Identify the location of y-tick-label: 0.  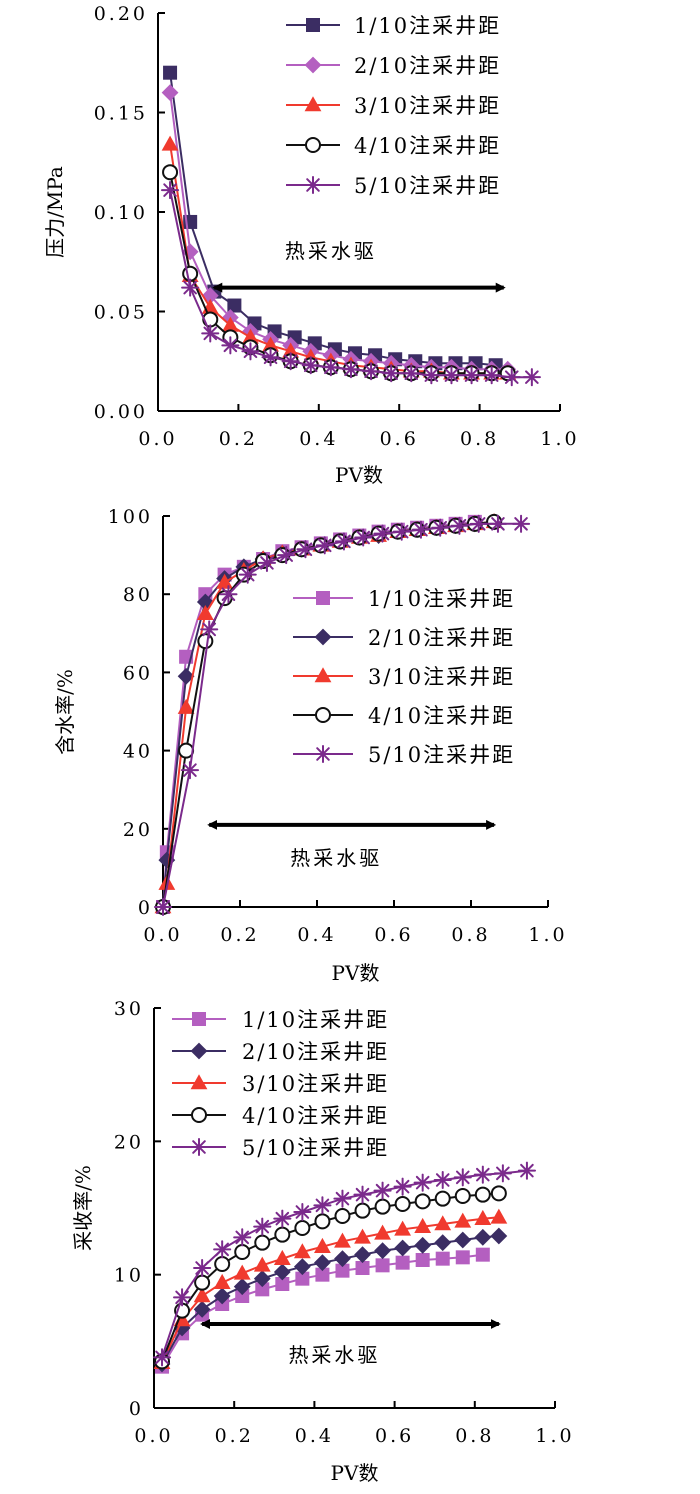
(136, 1409).